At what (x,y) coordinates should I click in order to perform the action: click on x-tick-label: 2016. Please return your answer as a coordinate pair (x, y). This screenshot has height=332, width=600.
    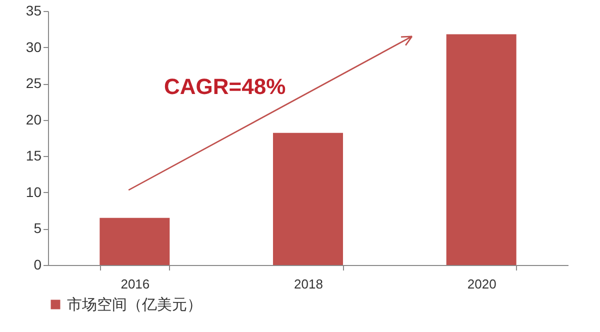
    Looking at the image, I should click on (135, 284).